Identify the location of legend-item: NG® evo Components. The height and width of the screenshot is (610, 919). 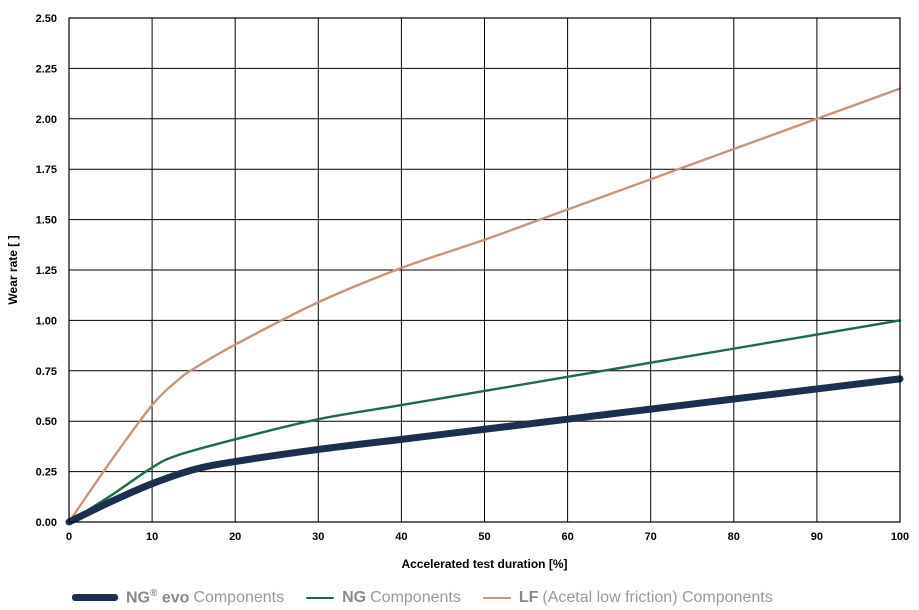
(178, 597).